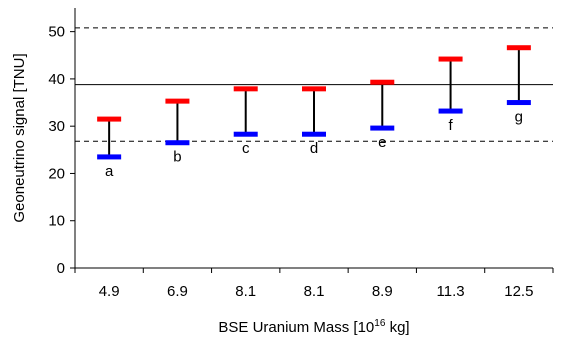 The width and height of the screenshot is (569, 341). Describe the element at coordinates (382, 142) in the screenshot. I see `bar-letter-label: e` at that location.